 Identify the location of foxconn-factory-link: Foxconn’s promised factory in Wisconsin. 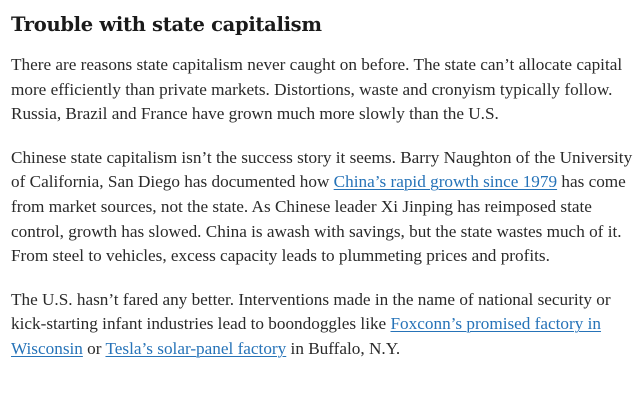
(306, 336).